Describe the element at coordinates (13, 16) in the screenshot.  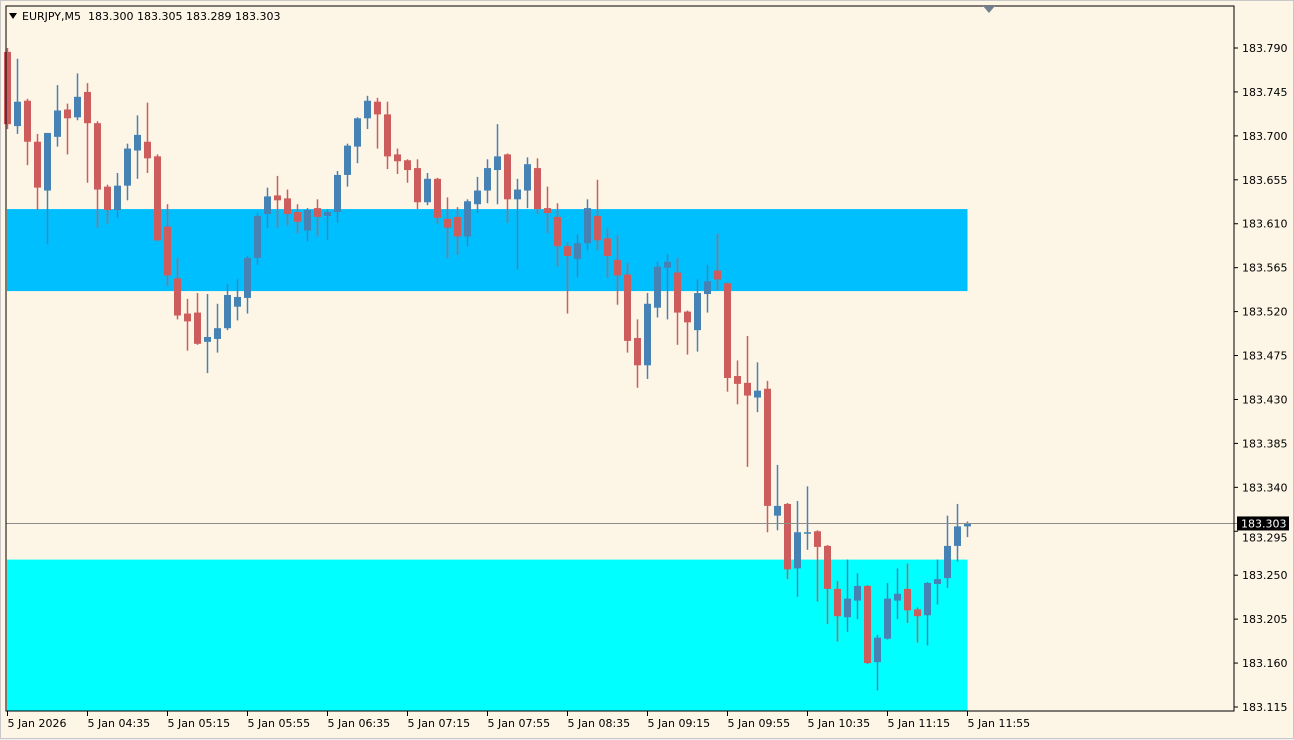
I see `dropdown-triangle-icon` at that location.